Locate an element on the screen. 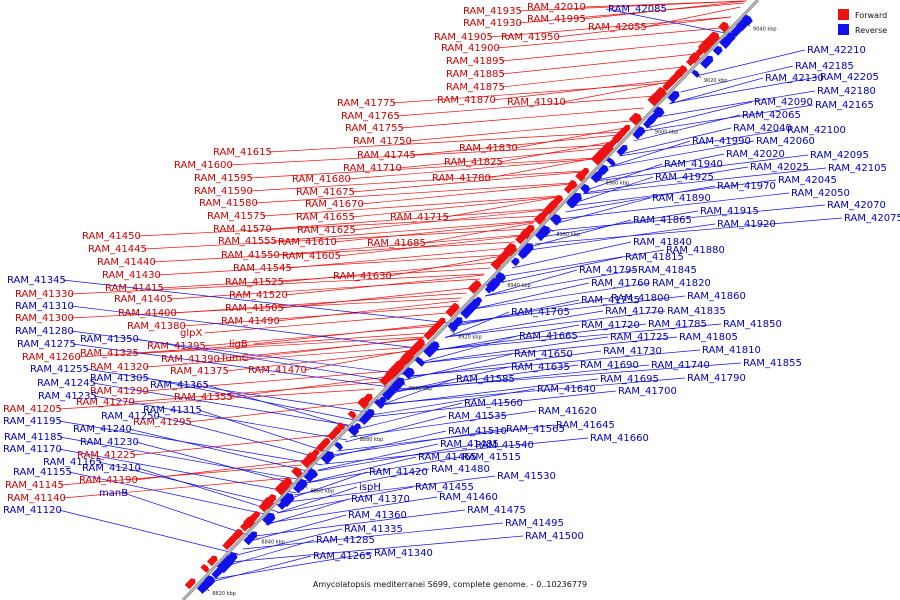 Image resolution: width=900 pixels, height=600 pixels. gene-label-forward: RAM_41595 is located at coordinates (223, 178).